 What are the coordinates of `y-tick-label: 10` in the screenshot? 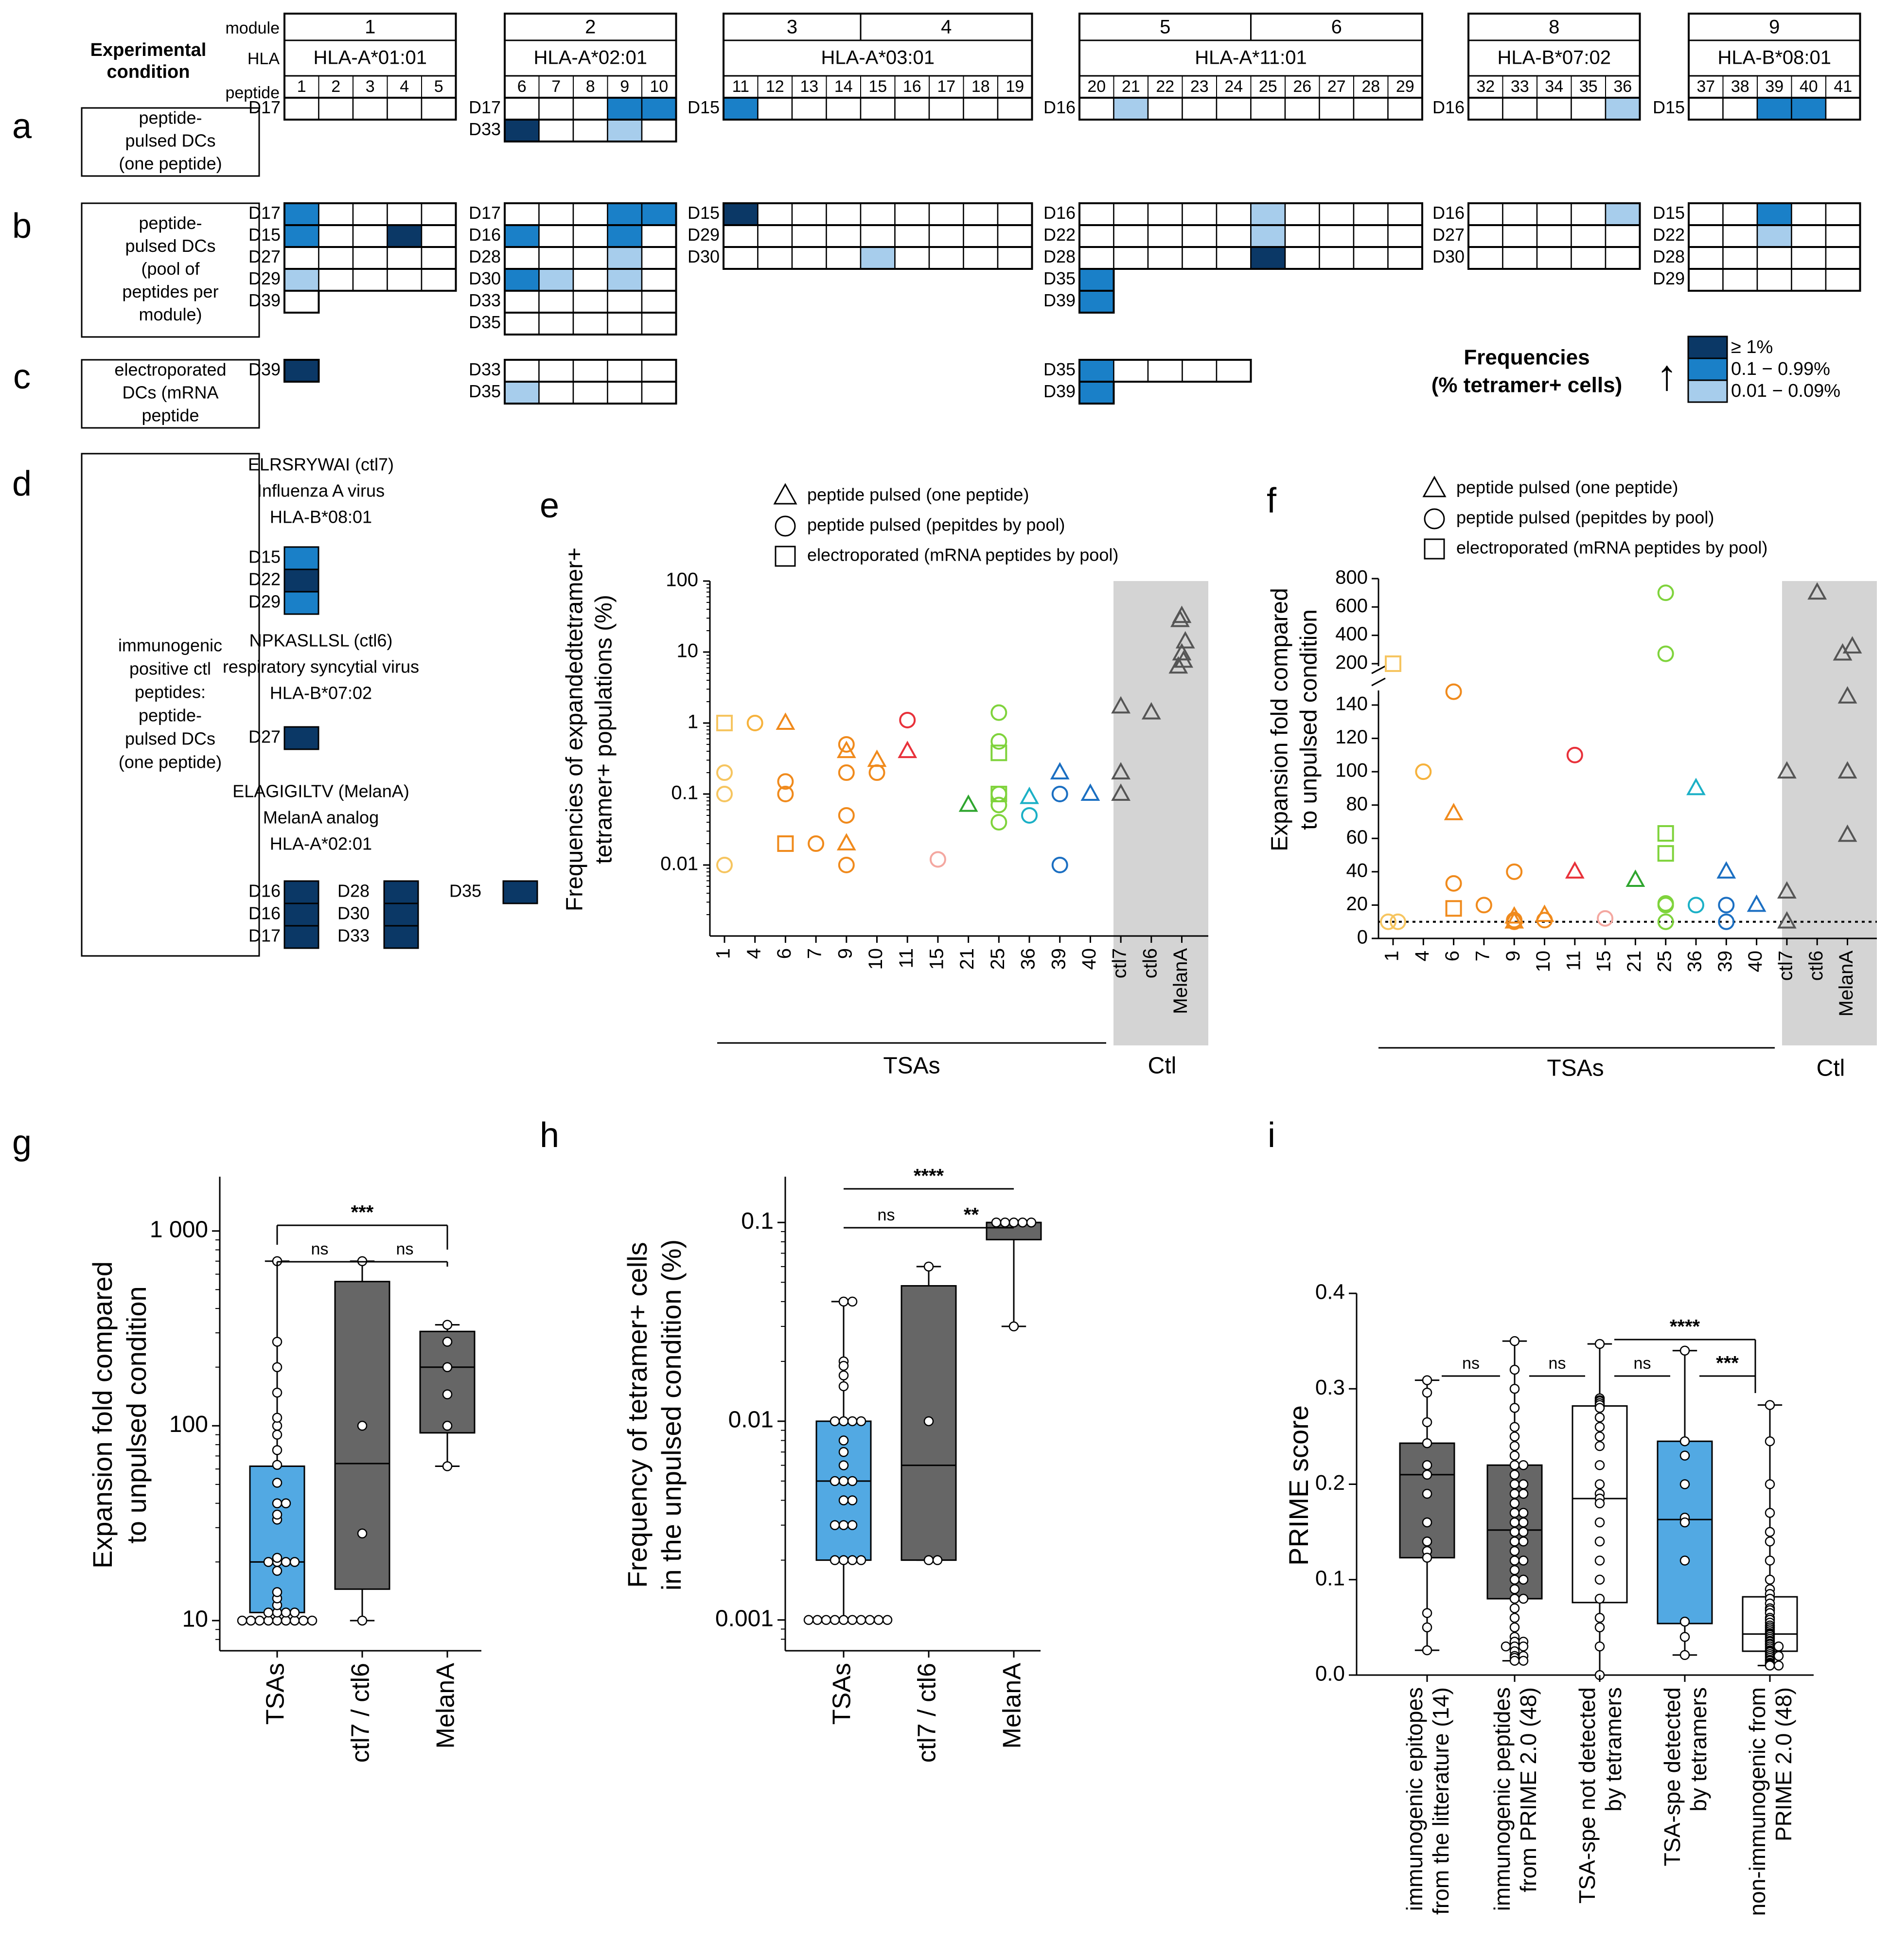 It's located at (688, 651).